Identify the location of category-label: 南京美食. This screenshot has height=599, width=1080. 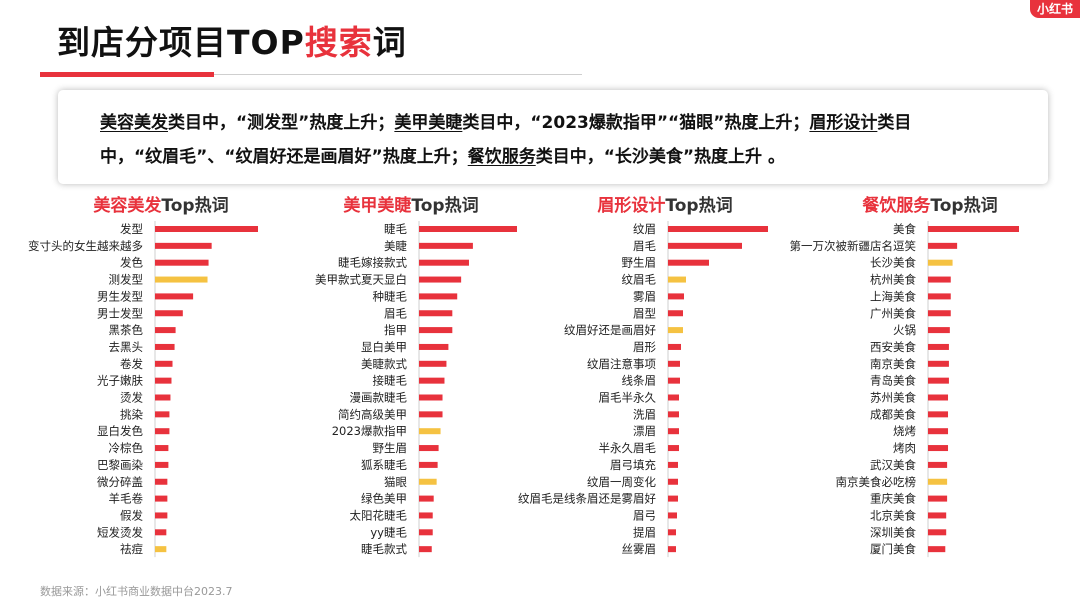
(893, 364).